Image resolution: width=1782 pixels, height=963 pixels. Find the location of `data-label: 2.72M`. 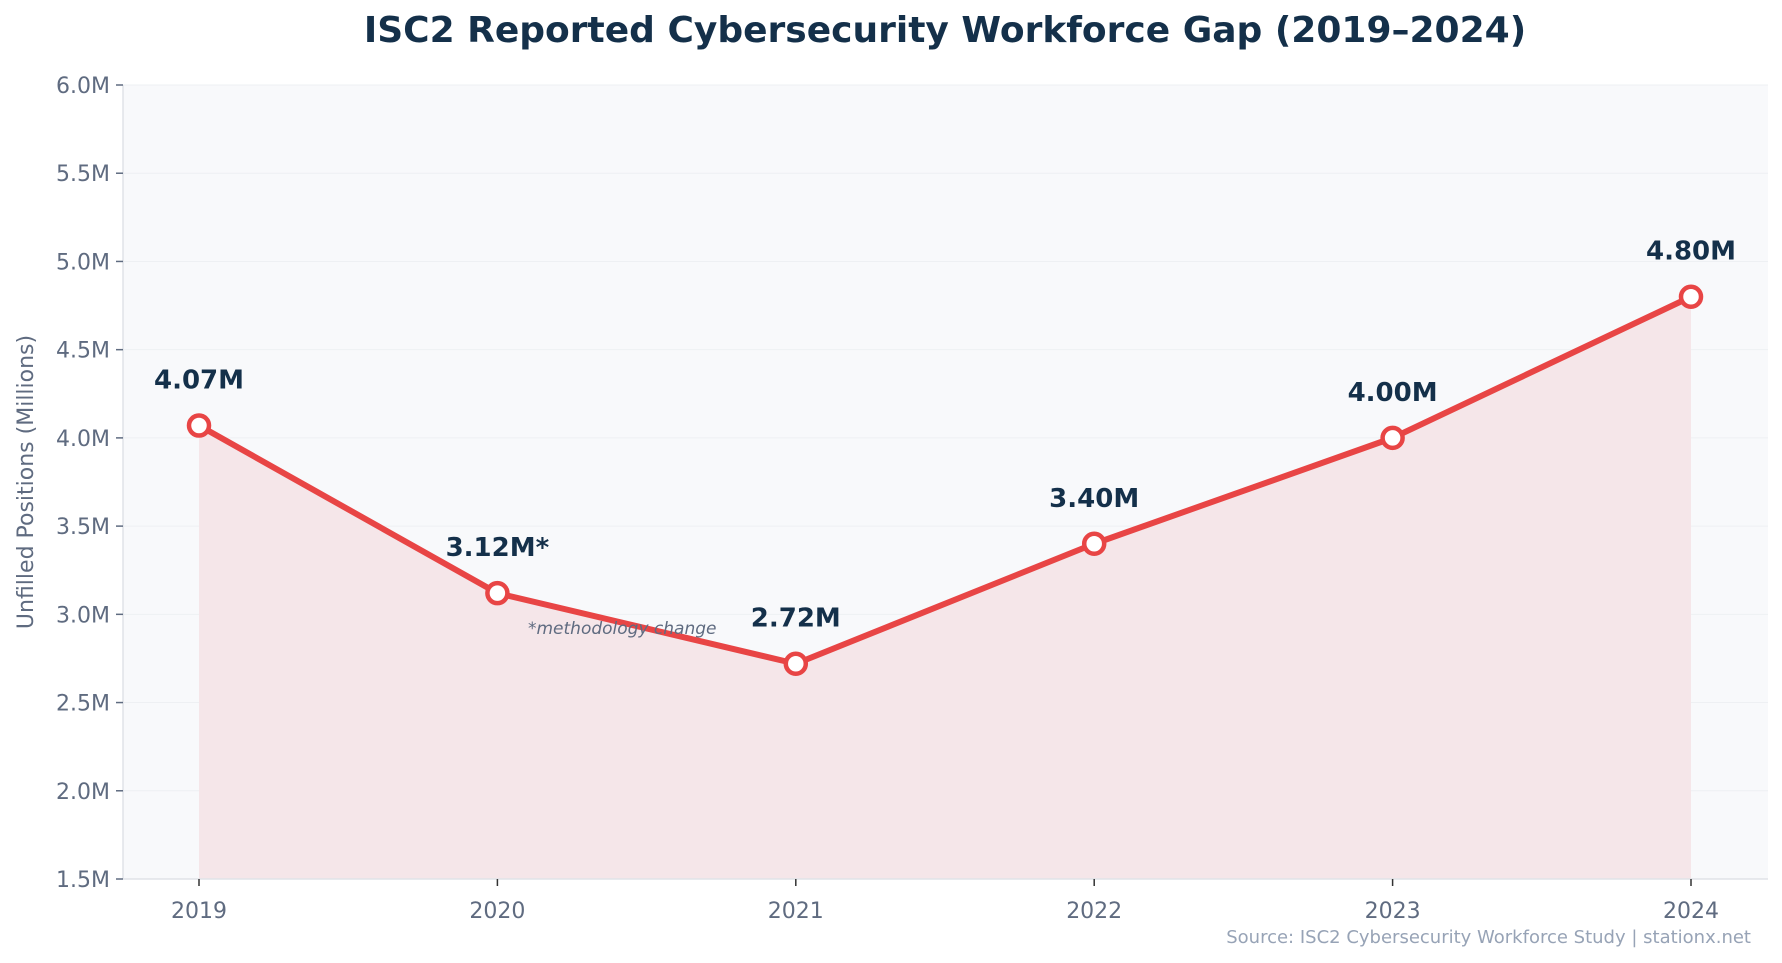

data-label: 2.72M is located at coordinates (796, 619).